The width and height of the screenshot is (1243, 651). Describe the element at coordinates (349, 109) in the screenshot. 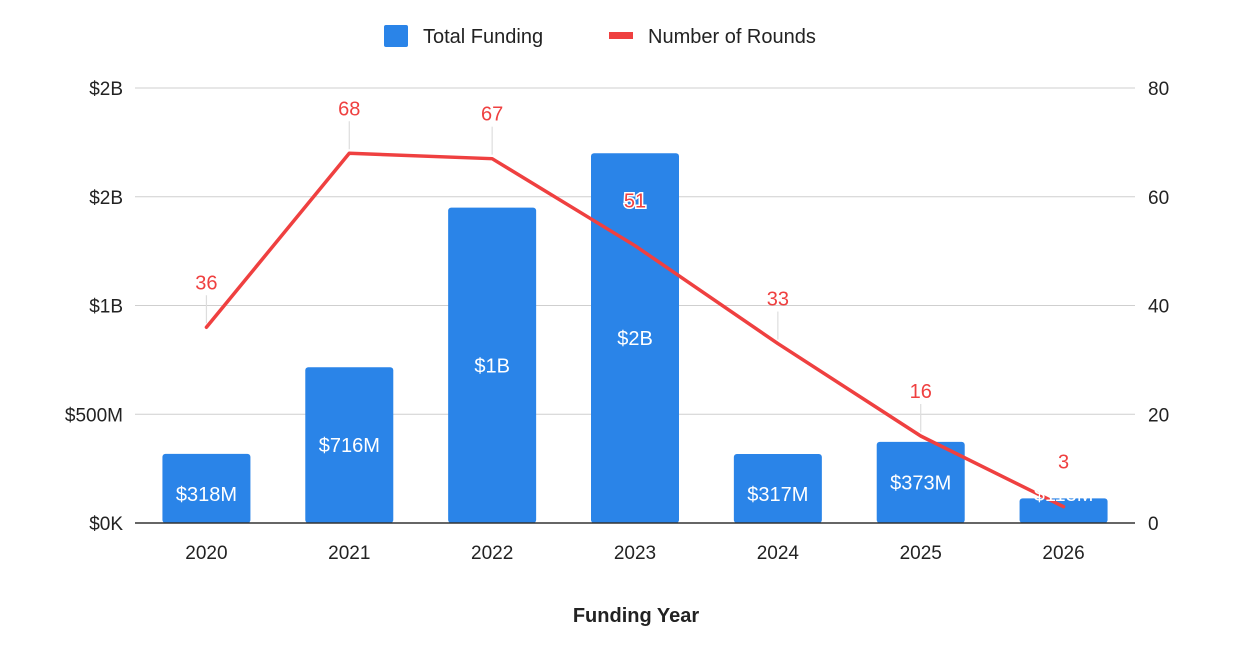

I see `line-point-label: 68` at that location.